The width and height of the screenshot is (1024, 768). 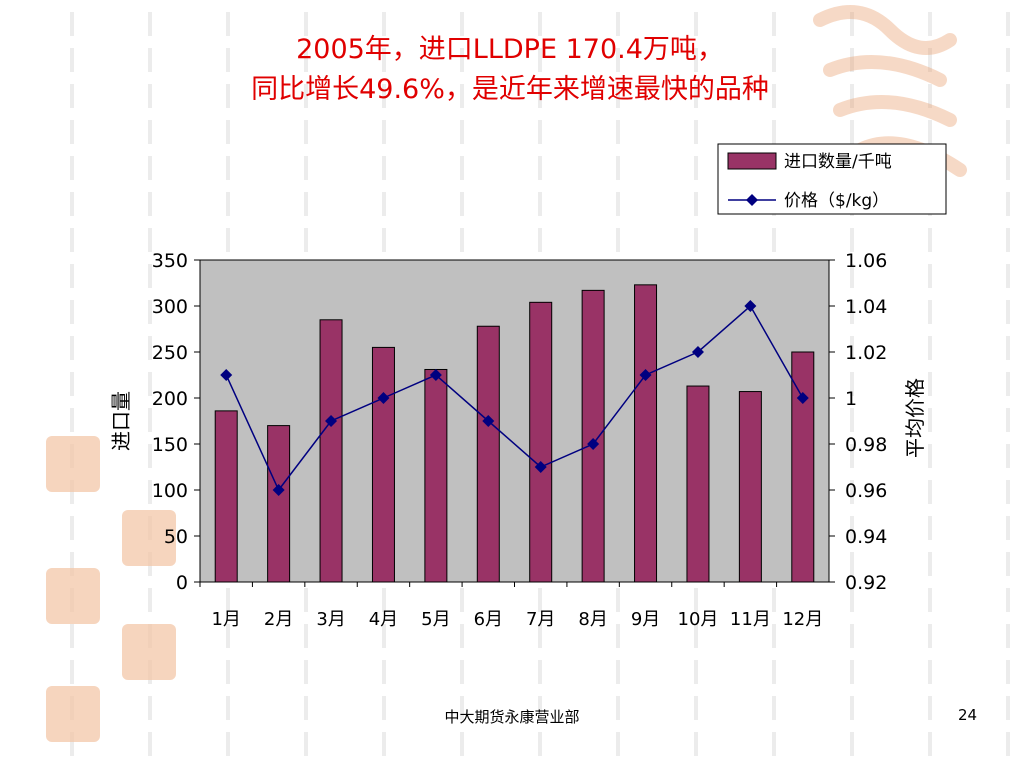 What do you see at coordinates (866, 353) in the screenshot?
I see `y2-tick-label: 1.02` at bounding box center [866, 353].